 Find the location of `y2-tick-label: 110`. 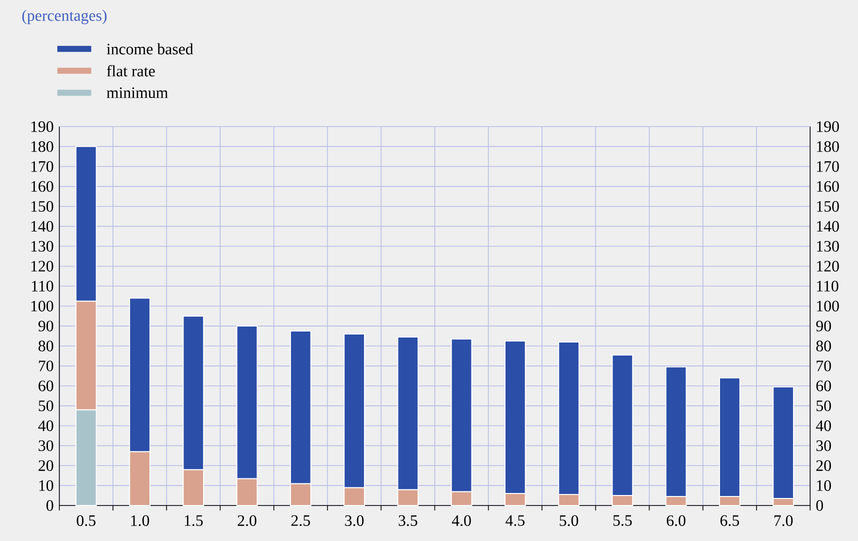

y2-tick-label: 110 is located at coordinates (827, 286).